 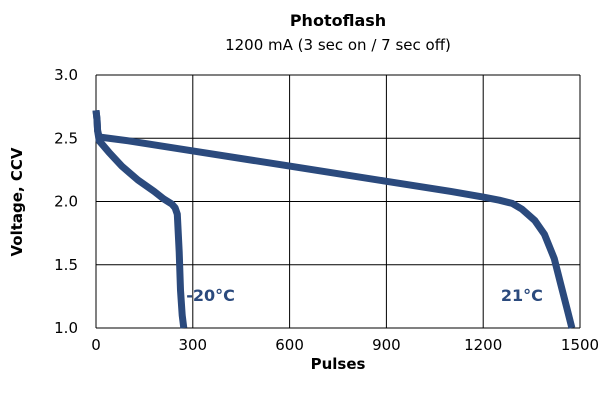 I want to click on annotations: -20°C 21°C, so click(x=364, y=295).